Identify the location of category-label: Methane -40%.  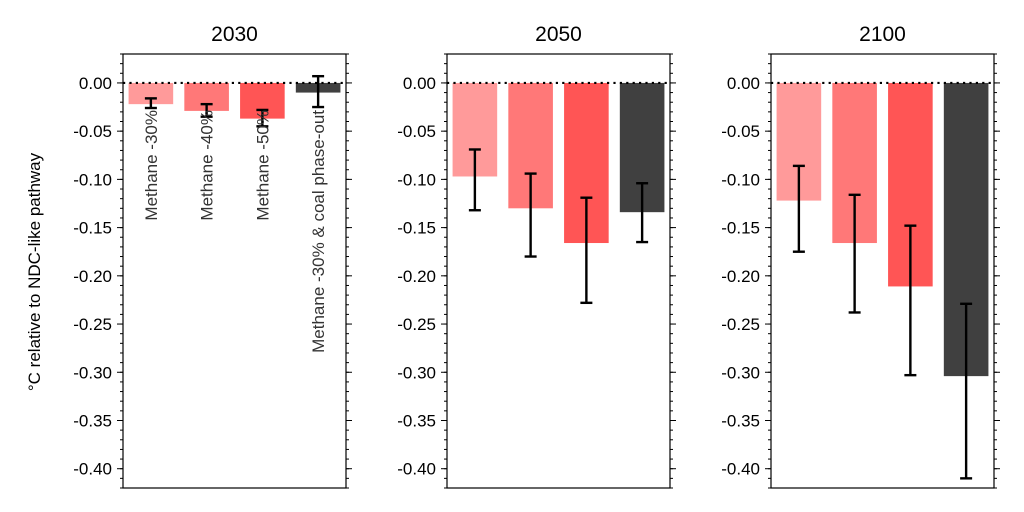
(207, 165).